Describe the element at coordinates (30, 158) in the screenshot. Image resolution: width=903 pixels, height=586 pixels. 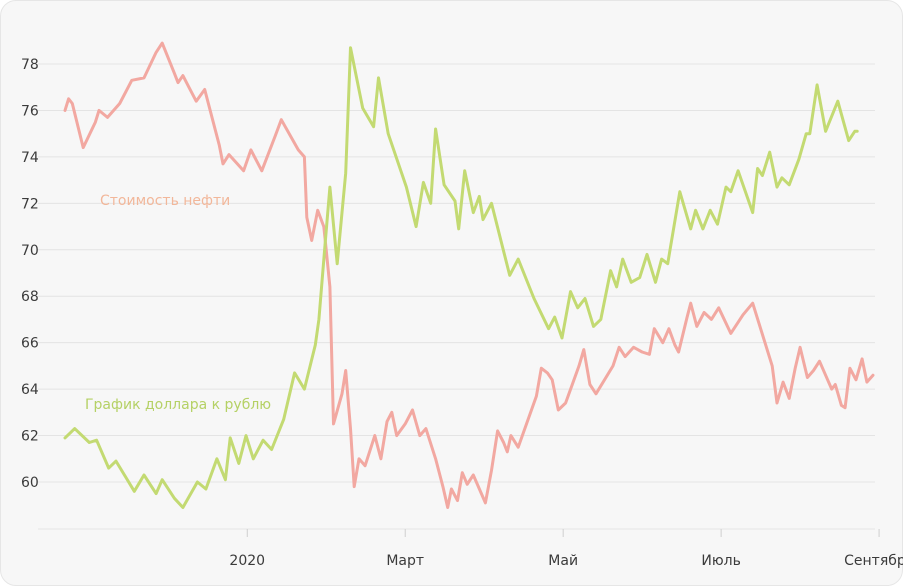
I see `y-tick-label: 74` at that location.